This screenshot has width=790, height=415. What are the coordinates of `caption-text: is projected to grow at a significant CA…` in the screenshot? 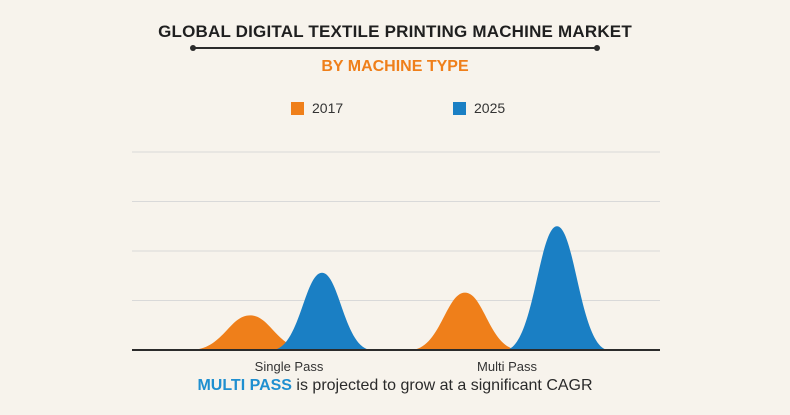 It's located at (442, 385).